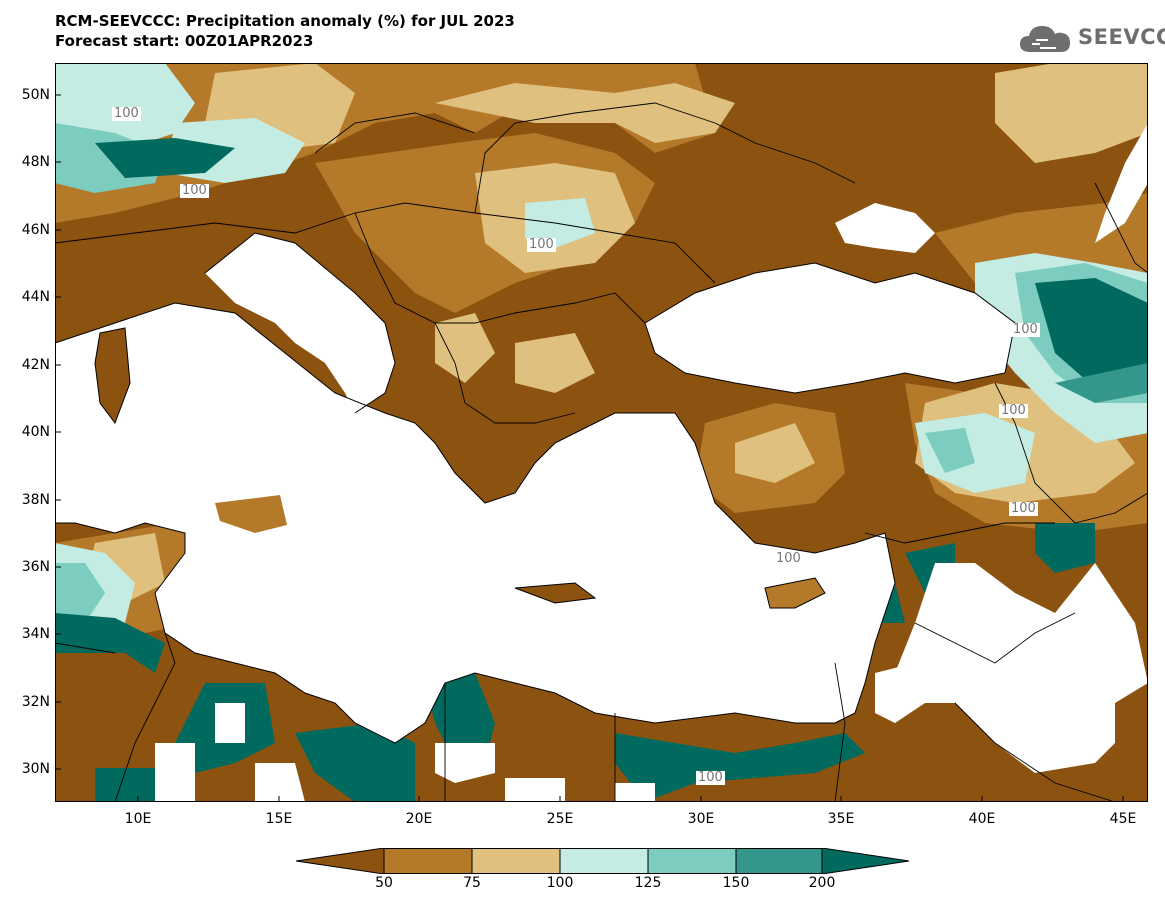 The width and height of the screenshot is (1165, 907). I want to click on lat-tick-label: 44N, so click(35, 297).